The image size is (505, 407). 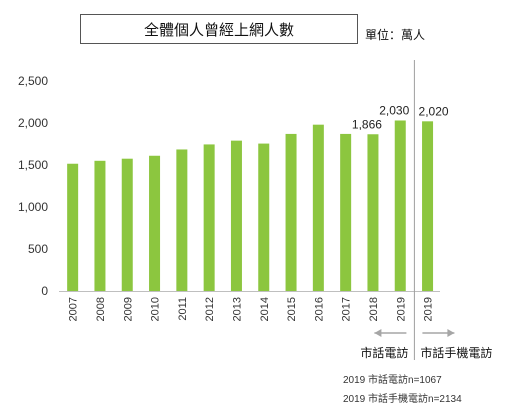 I want to click on bar-2017, so click(x=346, y=212).